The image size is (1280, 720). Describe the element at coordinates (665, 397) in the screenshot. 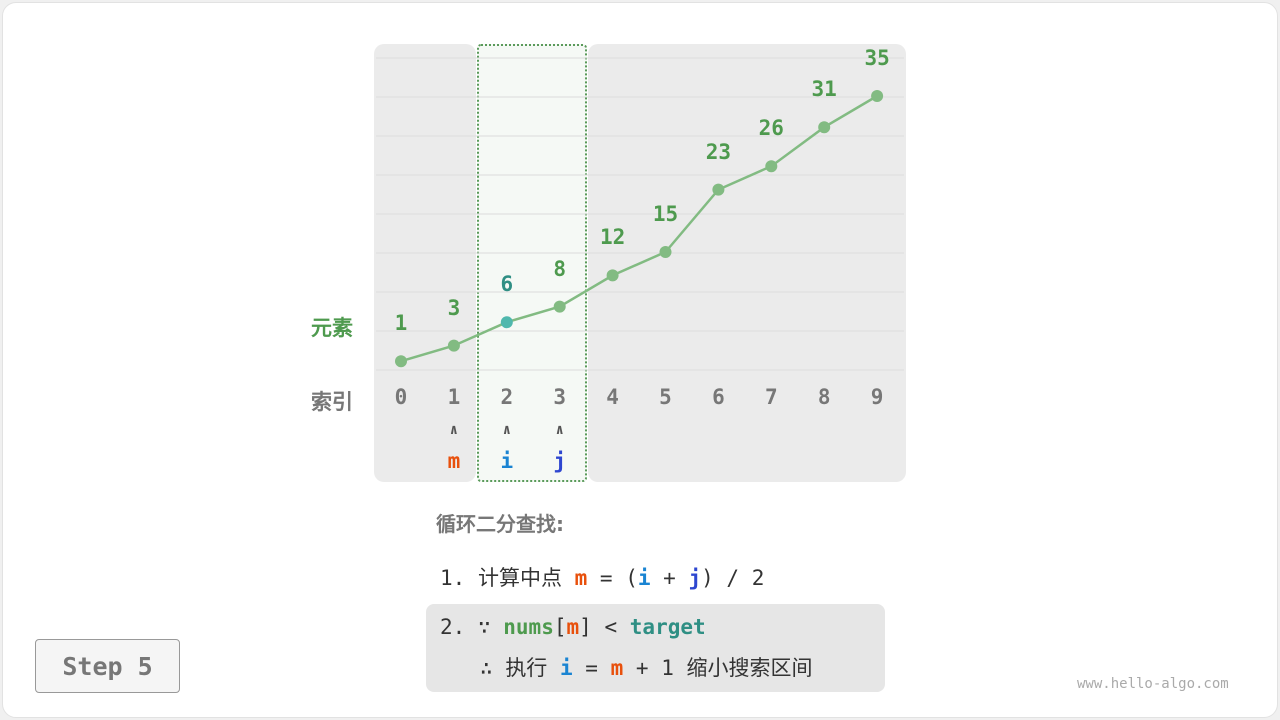

I see `index-label: 5` at that location.